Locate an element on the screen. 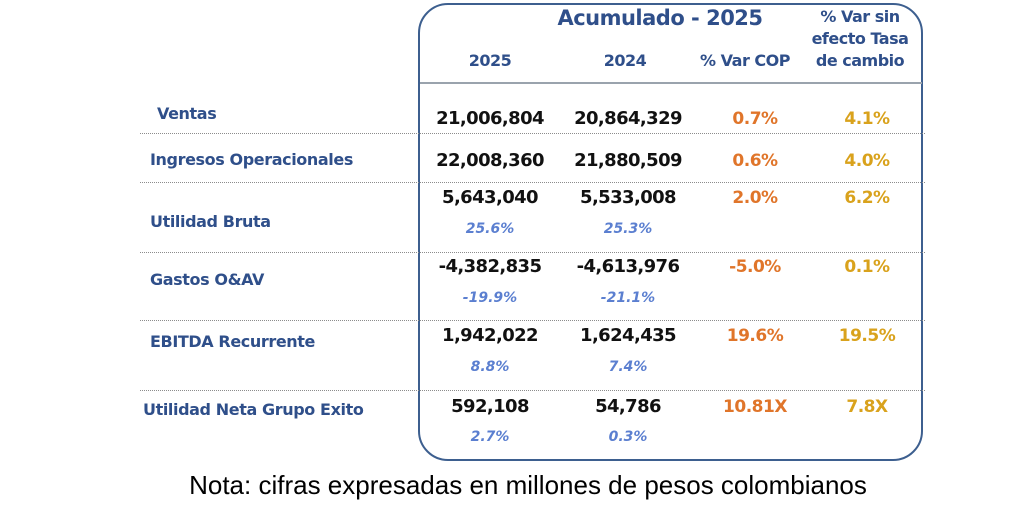 This screenshot has width=1024, height=528. header-line: de cambio is located at coordinates (860, 60).